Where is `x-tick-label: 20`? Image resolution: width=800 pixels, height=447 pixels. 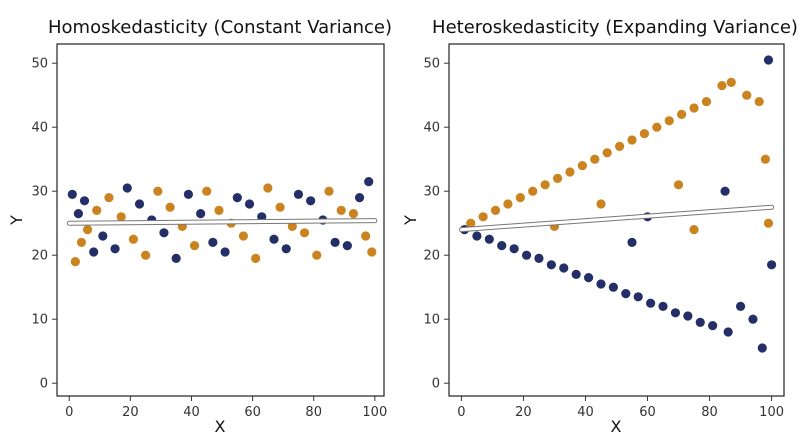
x-tick-label: 20 is located at coordinates (523, 412).